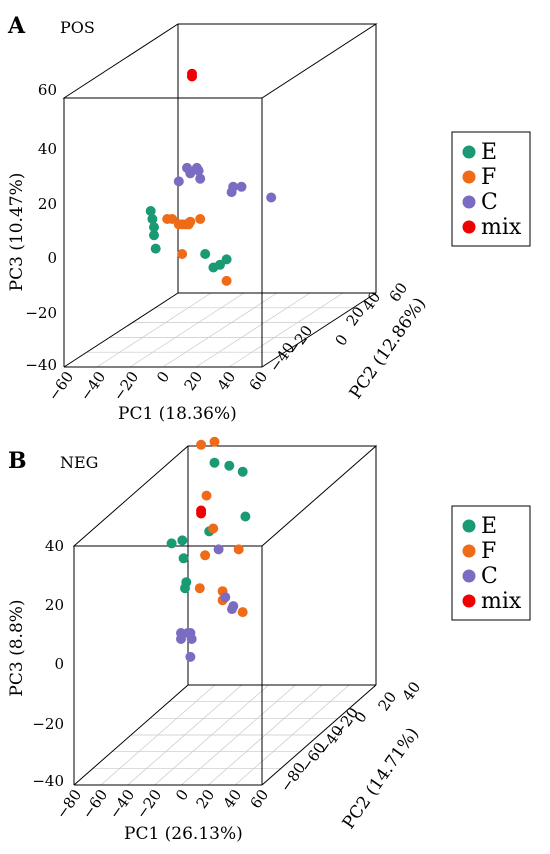 The image size is (550, 854). Describe the element at coordinates (59, 664) in the screenshot. I see `b-z-tick-0: 0` at that location.